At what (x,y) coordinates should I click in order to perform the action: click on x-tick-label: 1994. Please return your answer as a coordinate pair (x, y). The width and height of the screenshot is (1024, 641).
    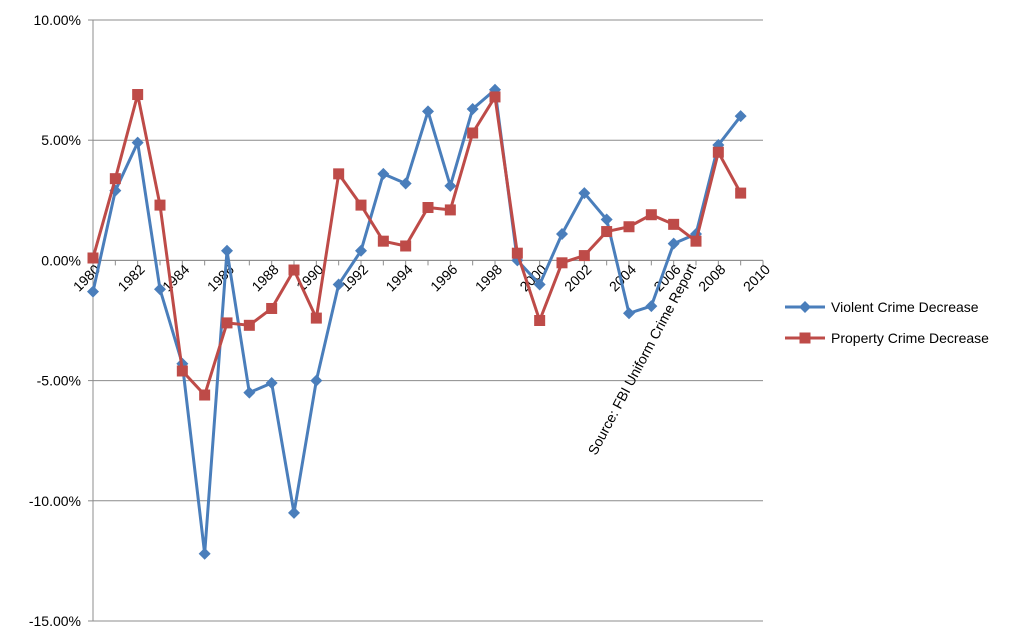
    Looking at the image, I should click on (398, 277).